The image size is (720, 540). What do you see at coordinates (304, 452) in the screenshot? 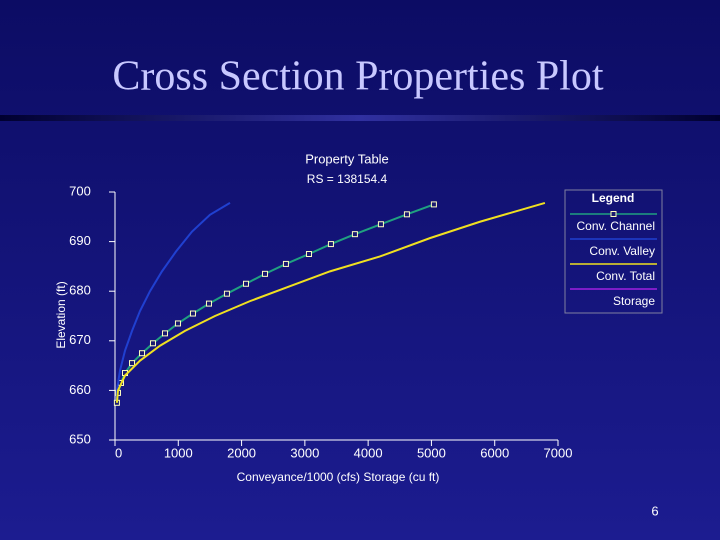
I see `x-tick-label: 3000` at bounding box center [304, 452].